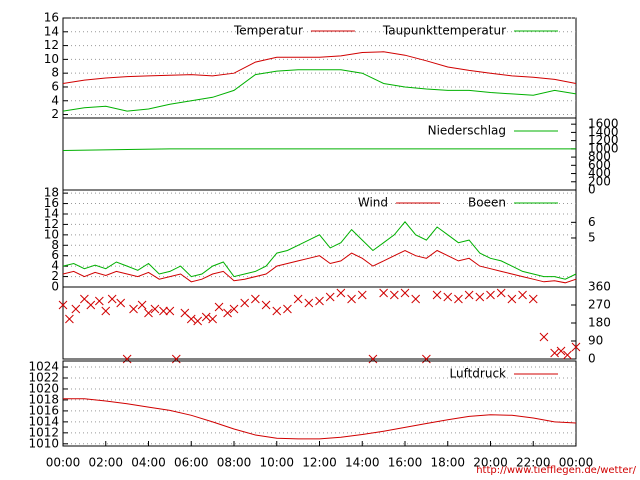 The width and height of the screenshot is (640, 480). Describe the element at coordinates (595, 341) in the screenshot. I see `y2-tick-label: 90` at that location.